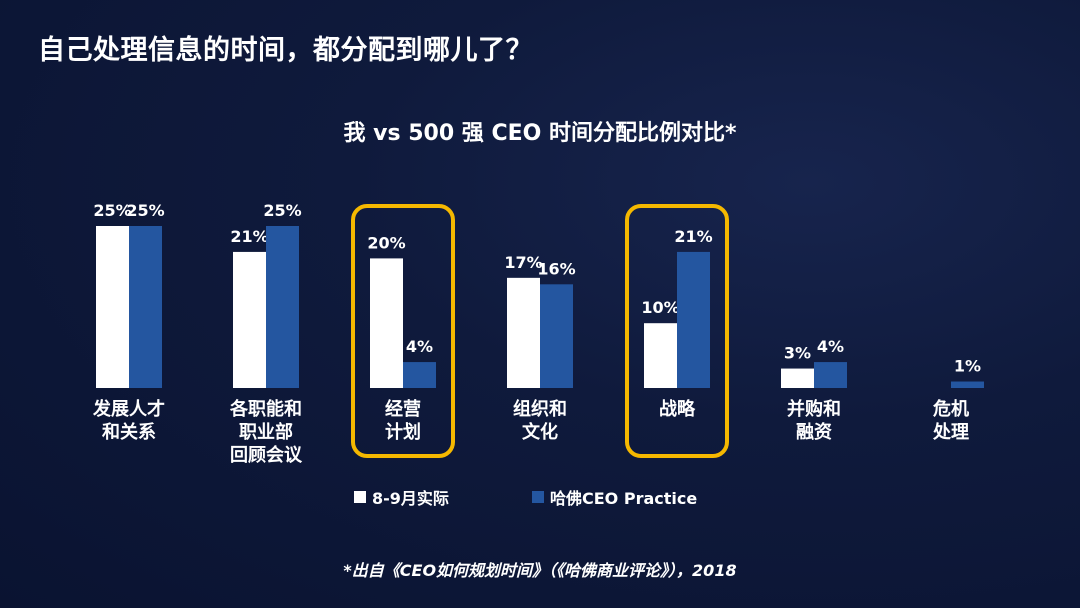 The image size is (1080, 608). I want to click on category-label: 融资, so click(814, 432).